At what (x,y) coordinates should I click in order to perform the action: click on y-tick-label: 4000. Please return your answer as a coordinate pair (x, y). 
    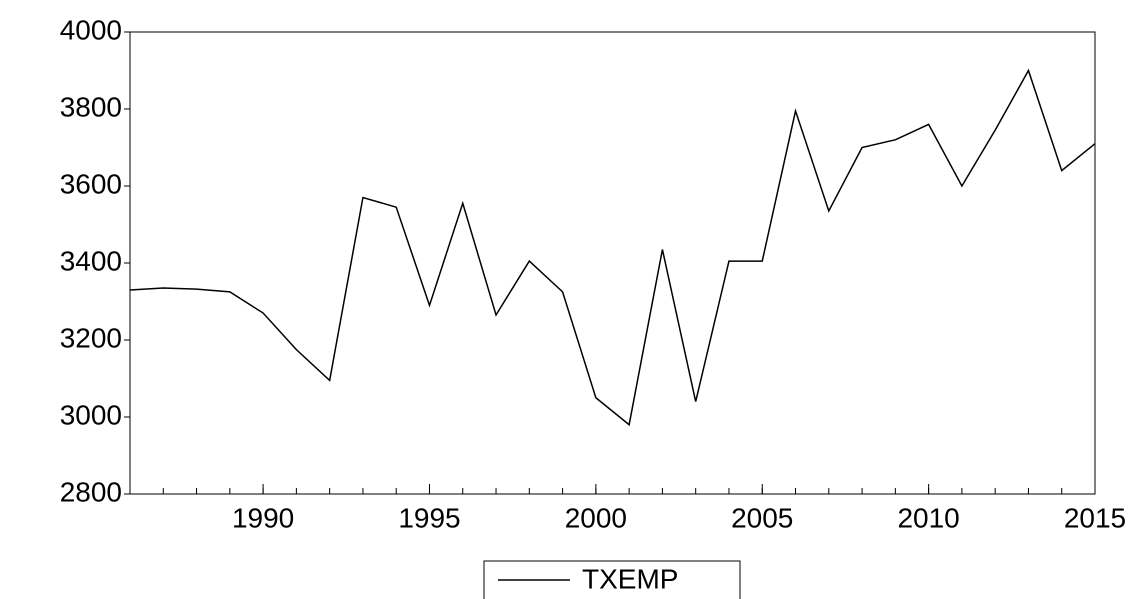
    Looking at the image, I should click on (91, 29).